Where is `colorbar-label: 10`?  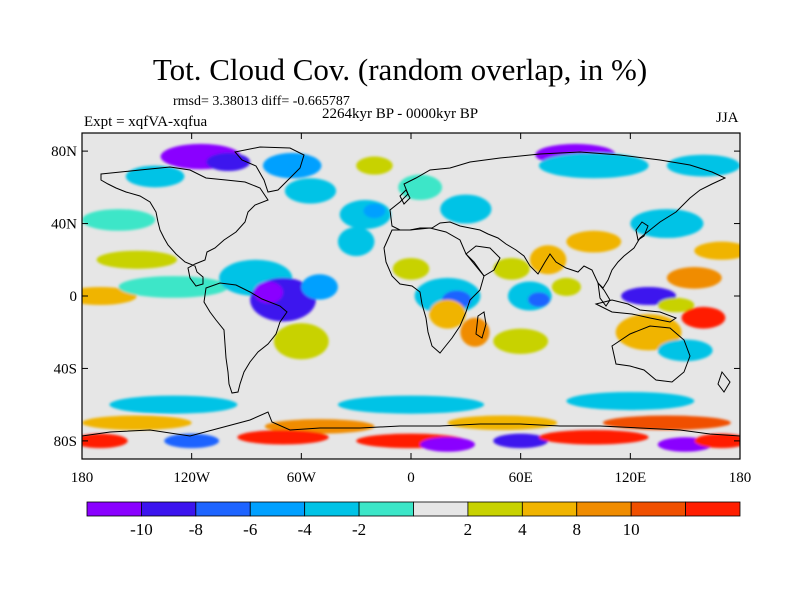
colorbar-label: 10 is located at coordinates (631, 529).